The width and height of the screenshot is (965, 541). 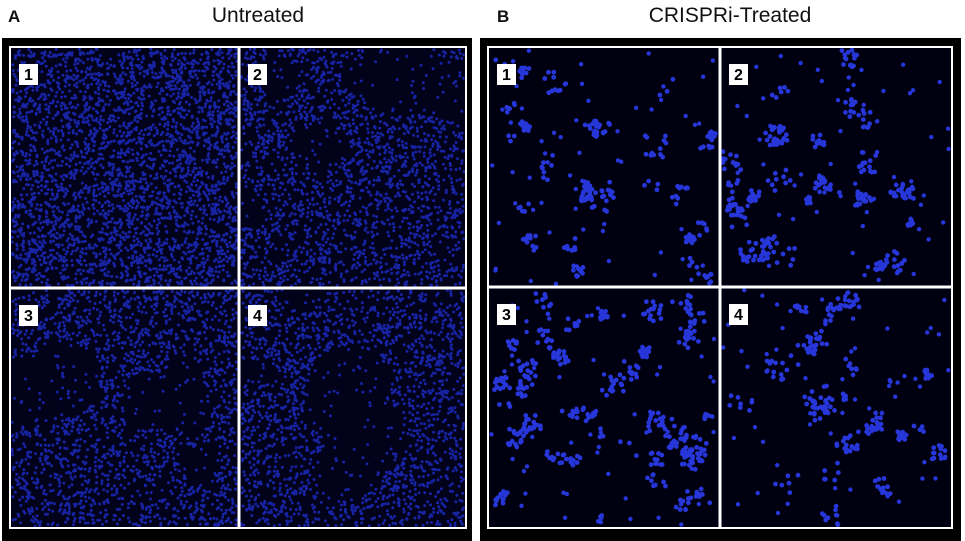 I want to click on panel-letter: A, so click(x=14, y=16).